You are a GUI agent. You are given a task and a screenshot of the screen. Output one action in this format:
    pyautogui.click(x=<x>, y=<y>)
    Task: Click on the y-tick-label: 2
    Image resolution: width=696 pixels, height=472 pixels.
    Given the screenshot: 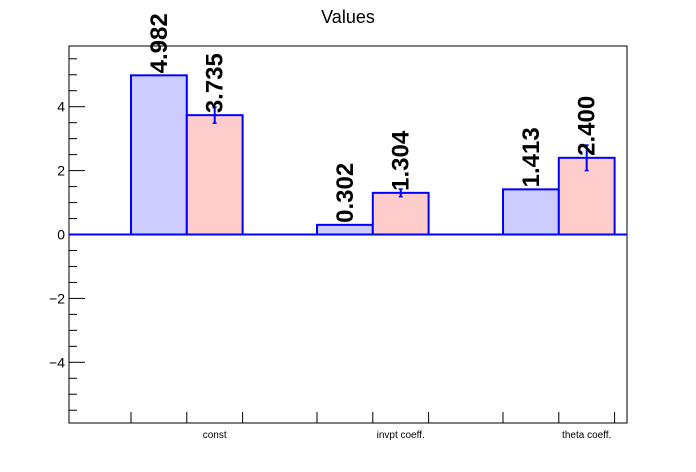 What is the action you would take?
    pyautogui.click(x=61, y=171)
    